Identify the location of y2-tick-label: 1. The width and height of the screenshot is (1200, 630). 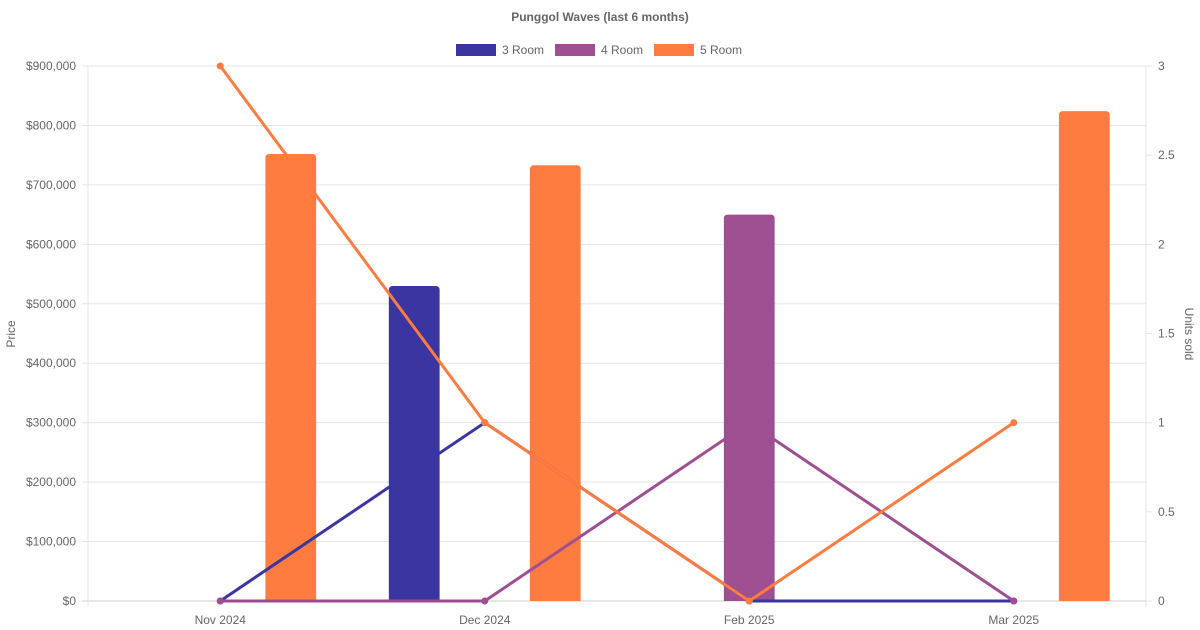
(1161, 423).